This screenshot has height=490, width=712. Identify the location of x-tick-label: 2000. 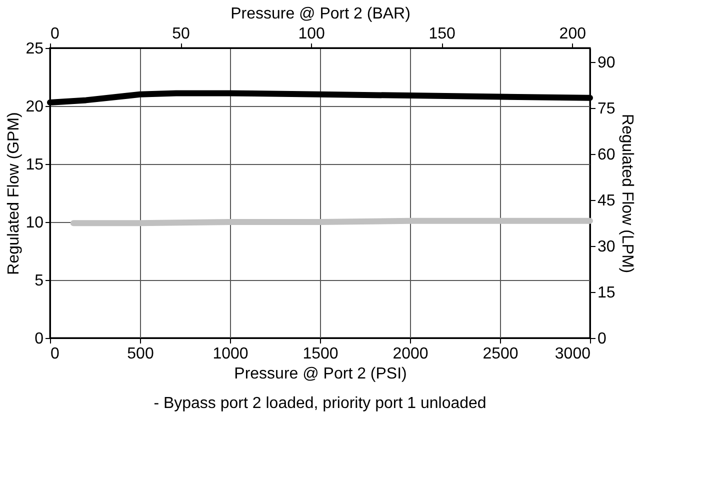
(410, 354).